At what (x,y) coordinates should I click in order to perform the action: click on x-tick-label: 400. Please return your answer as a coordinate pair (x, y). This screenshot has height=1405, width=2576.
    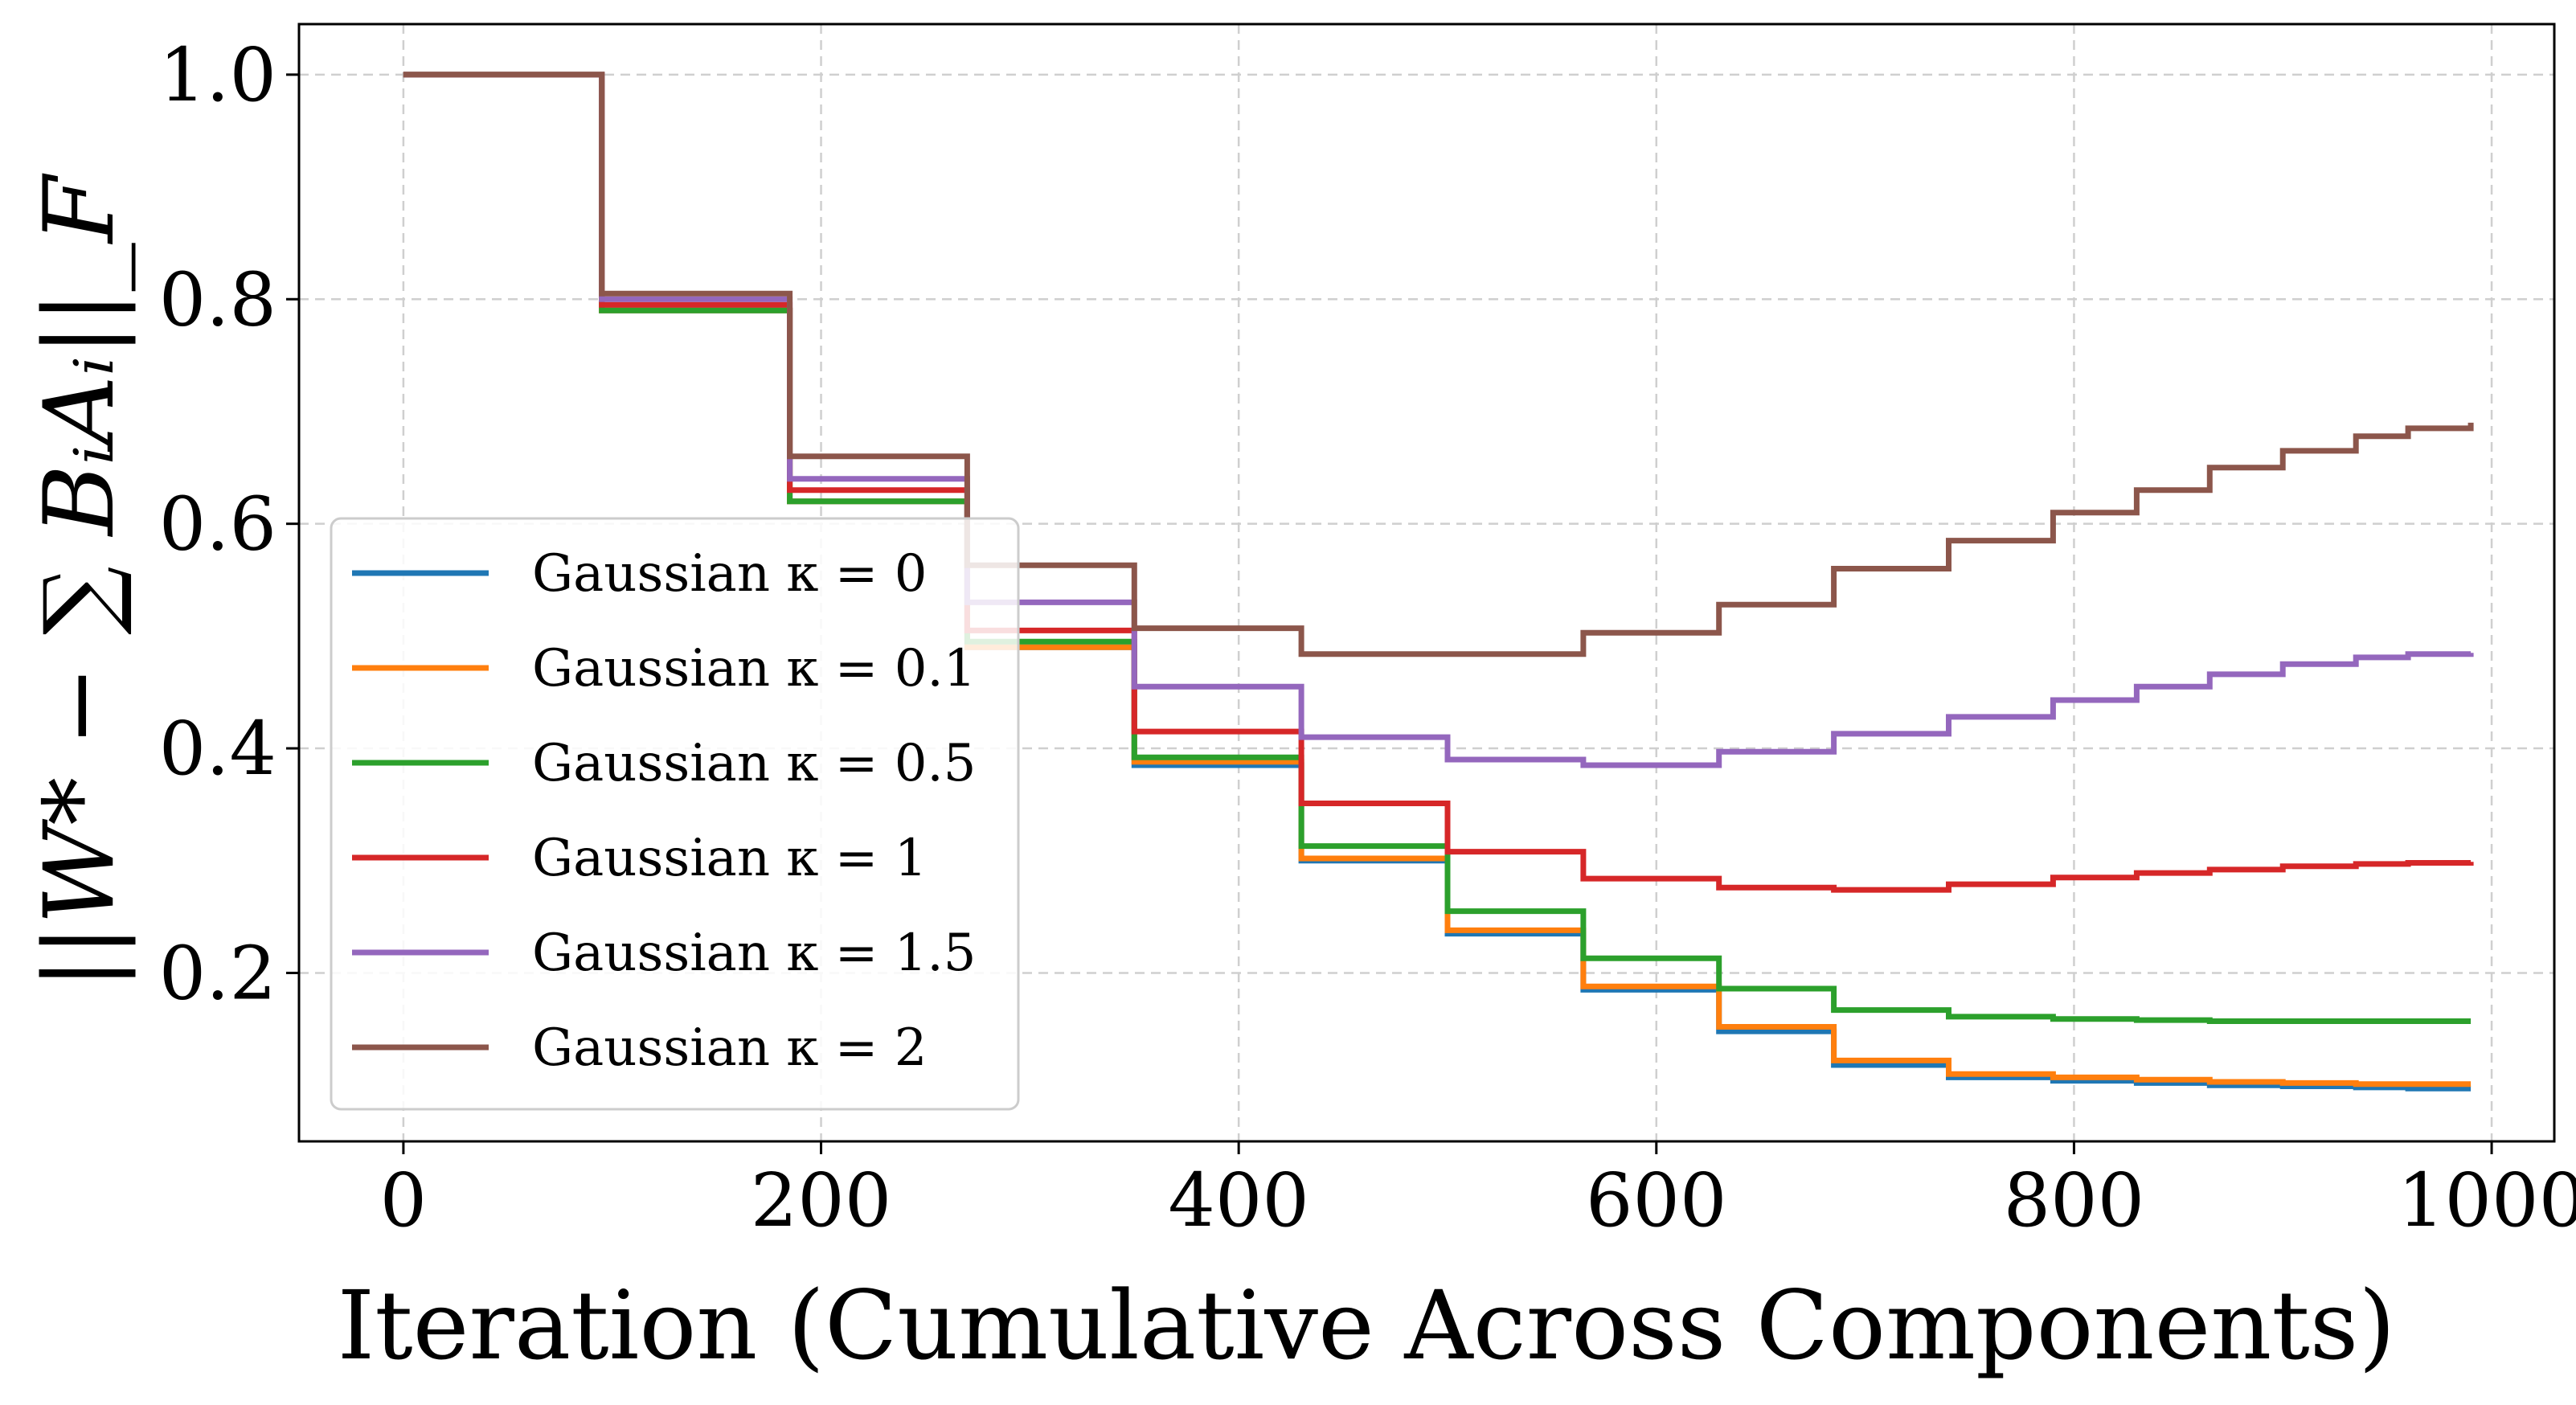
    Looking at the image, I should click on (1238, 1200).